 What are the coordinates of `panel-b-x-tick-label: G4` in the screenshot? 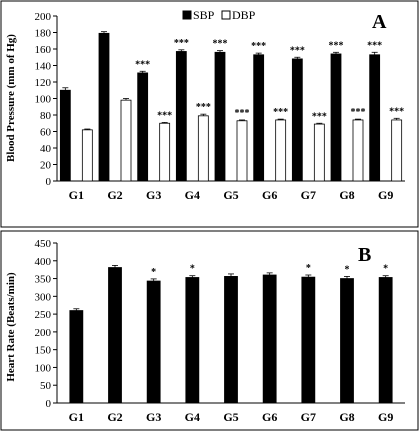 It's located at (192, 417).